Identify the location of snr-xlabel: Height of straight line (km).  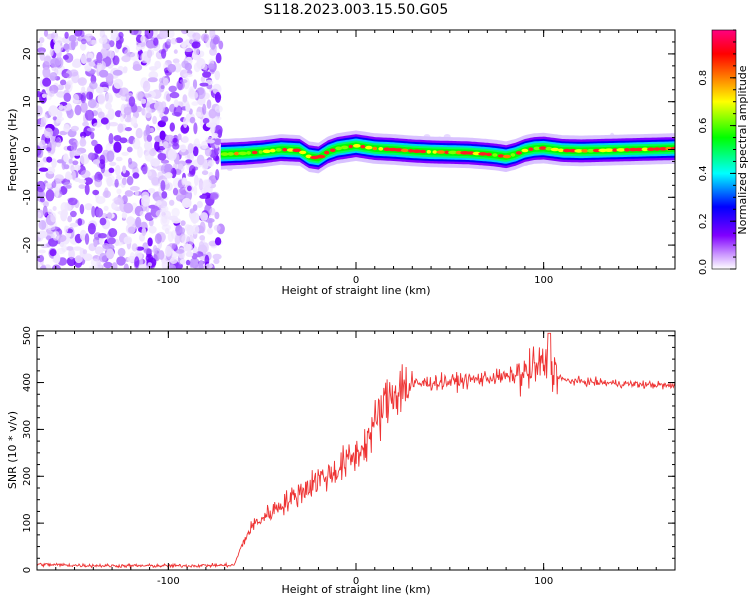
(355, 589).